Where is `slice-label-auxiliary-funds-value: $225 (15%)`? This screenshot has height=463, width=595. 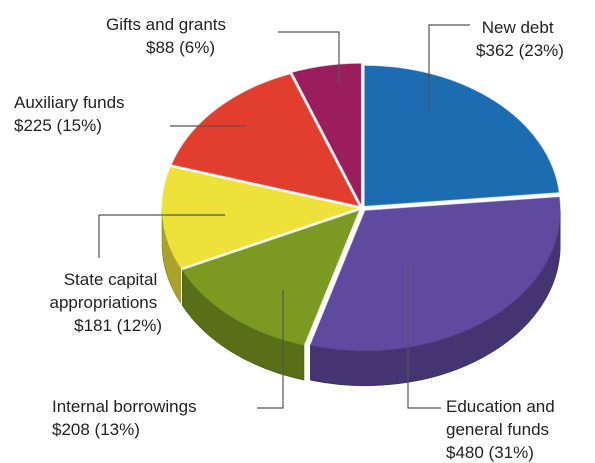
slice-label-auxiliary-funds-value: $225 (15%) is located at coordinates (58, 125).